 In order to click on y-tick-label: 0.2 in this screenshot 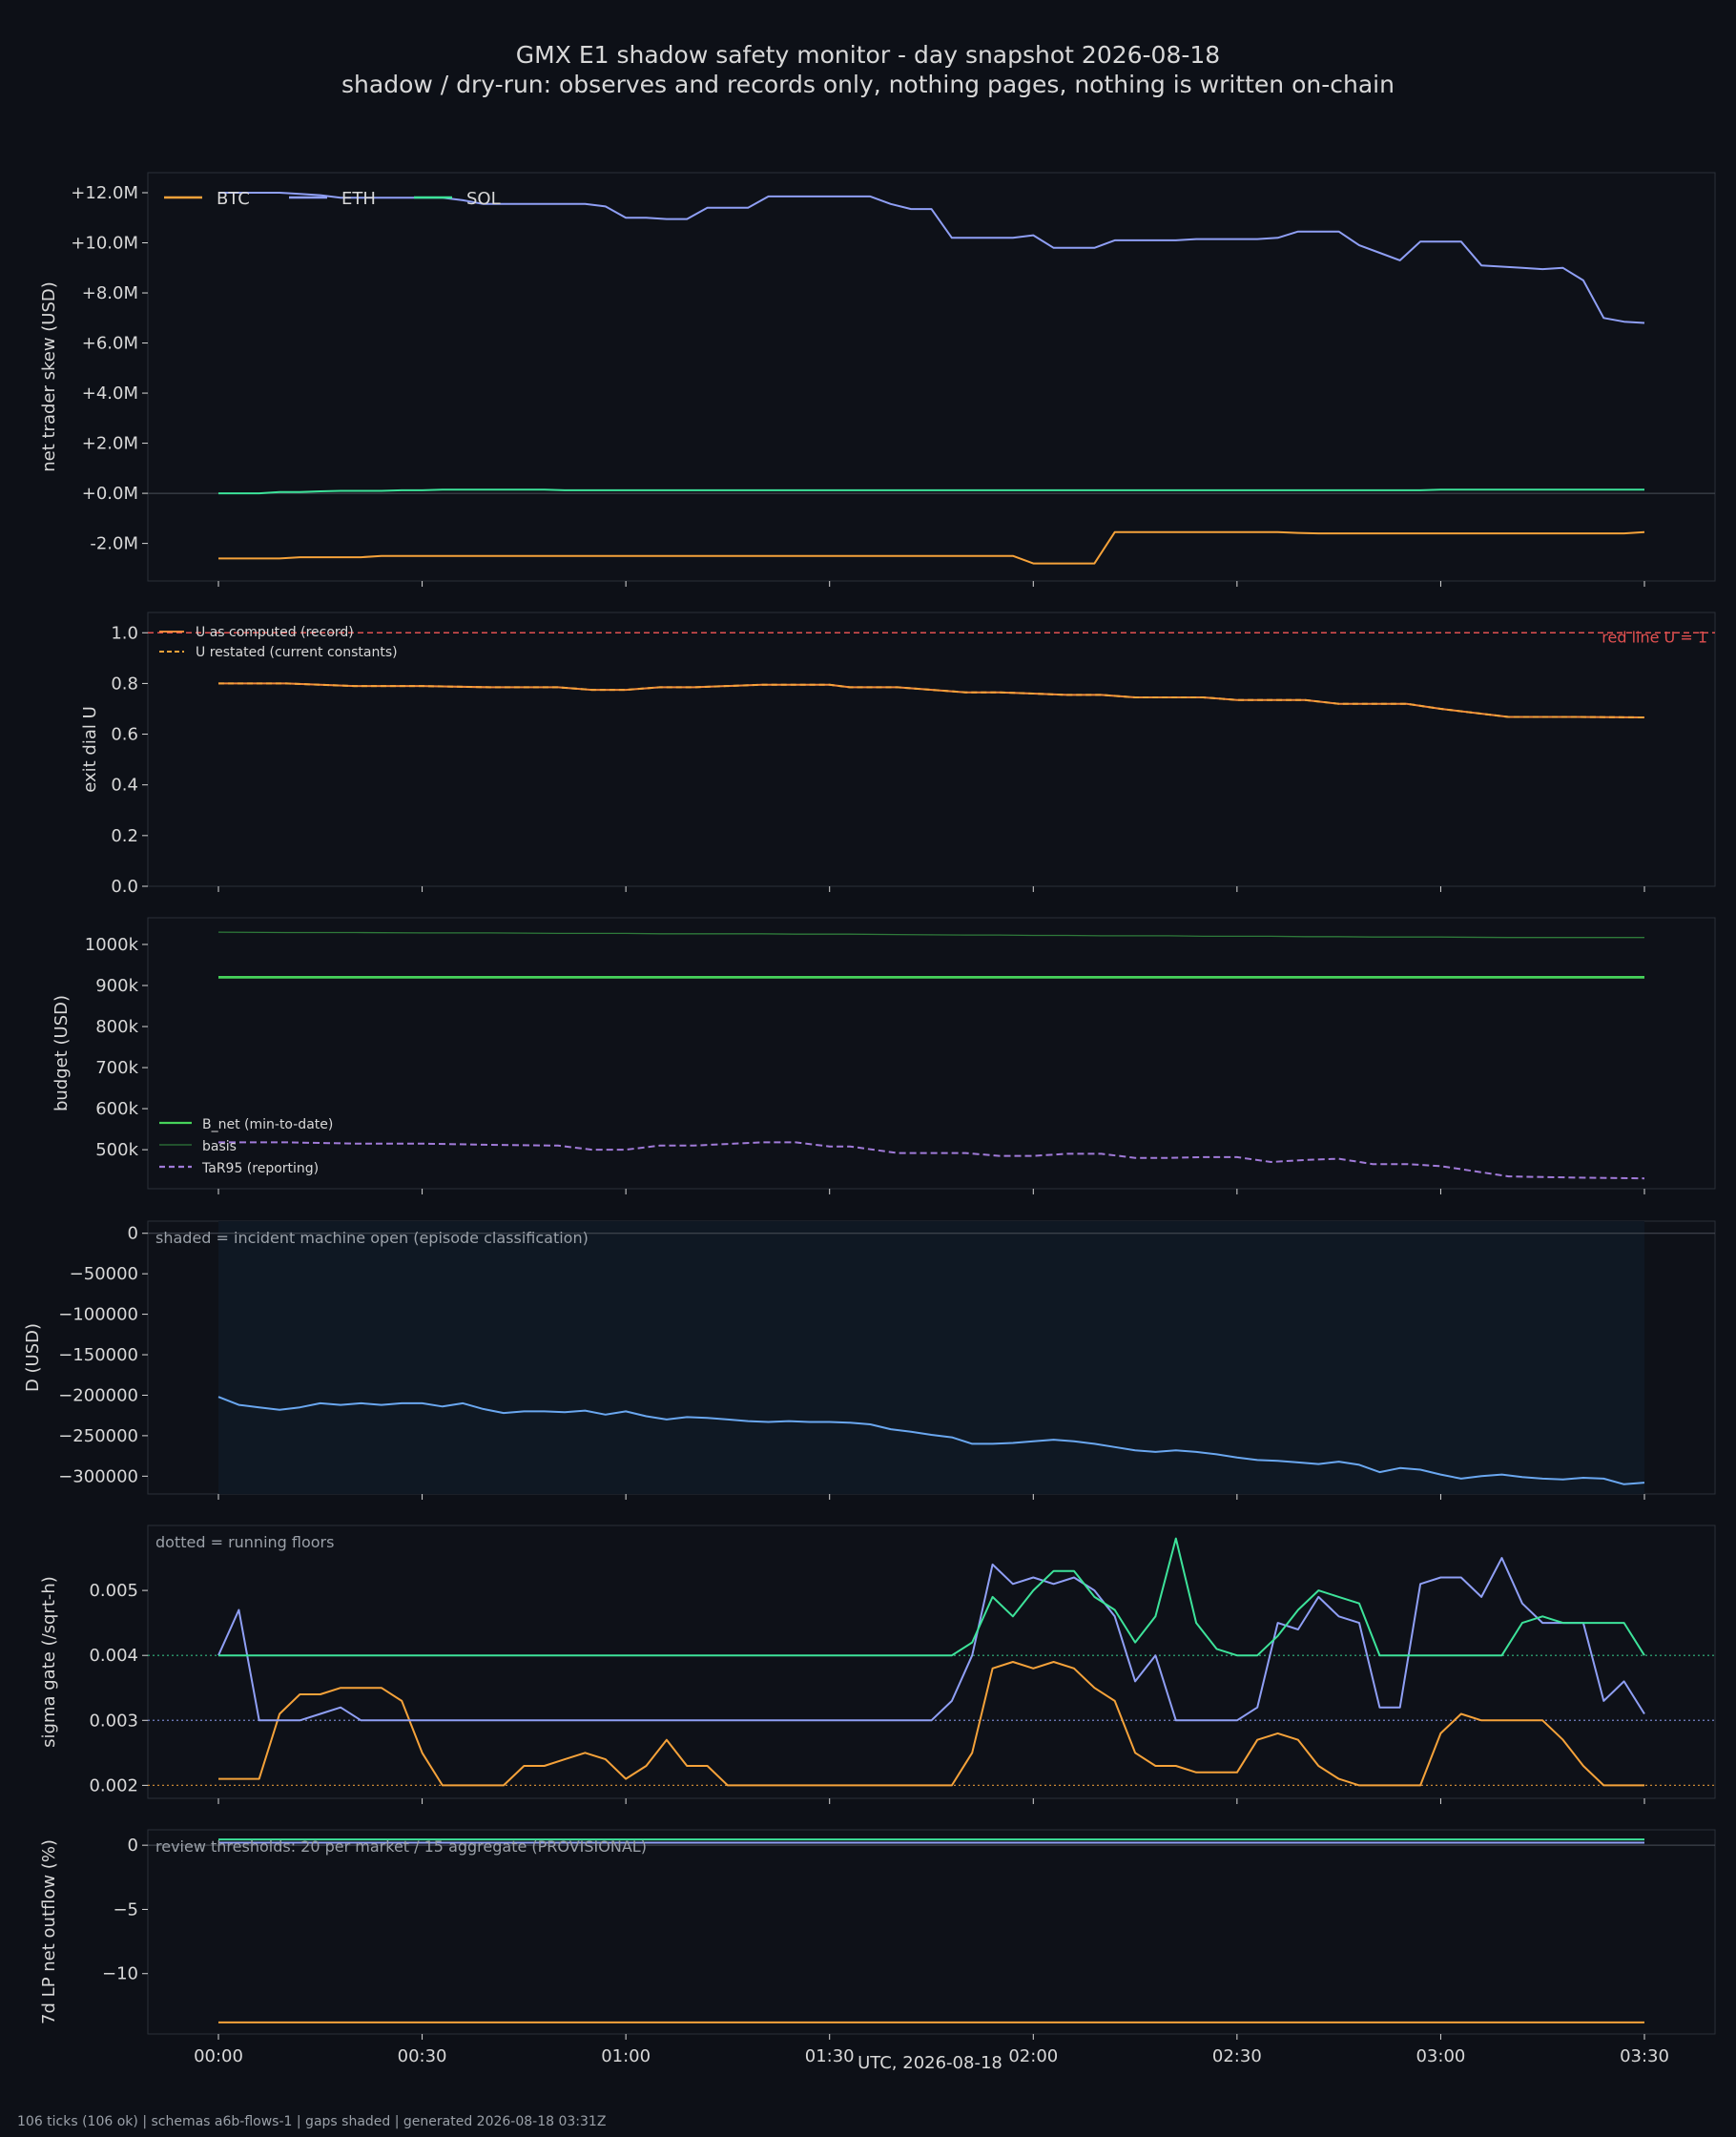, I will do `click(125, 836)`.